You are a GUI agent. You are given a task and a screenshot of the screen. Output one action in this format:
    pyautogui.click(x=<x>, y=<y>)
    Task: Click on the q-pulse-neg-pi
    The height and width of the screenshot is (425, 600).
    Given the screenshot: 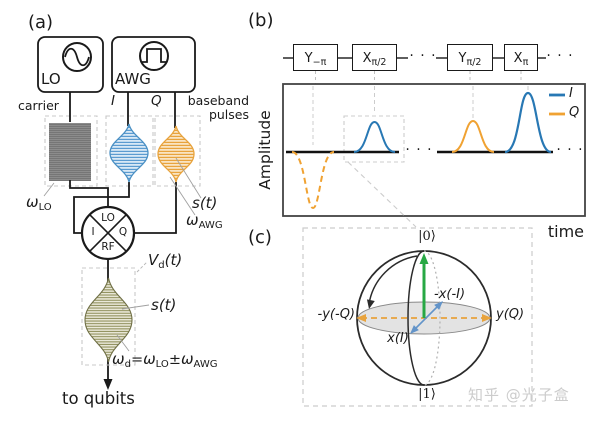 What is the action you would take?
    pyautogui.click(x=313, y=180)
    